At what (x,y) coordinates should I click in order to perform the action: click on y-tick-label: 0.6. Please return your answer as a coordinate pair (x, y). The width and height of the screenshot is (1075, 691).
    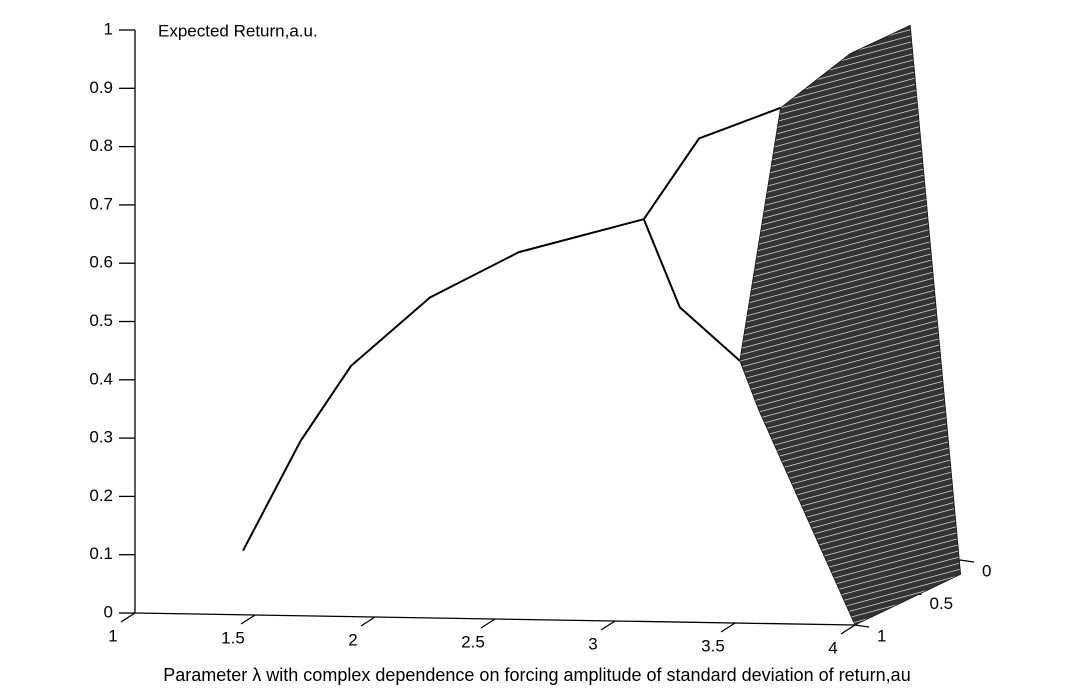
    Looking at the image, I should click on (101, 262).